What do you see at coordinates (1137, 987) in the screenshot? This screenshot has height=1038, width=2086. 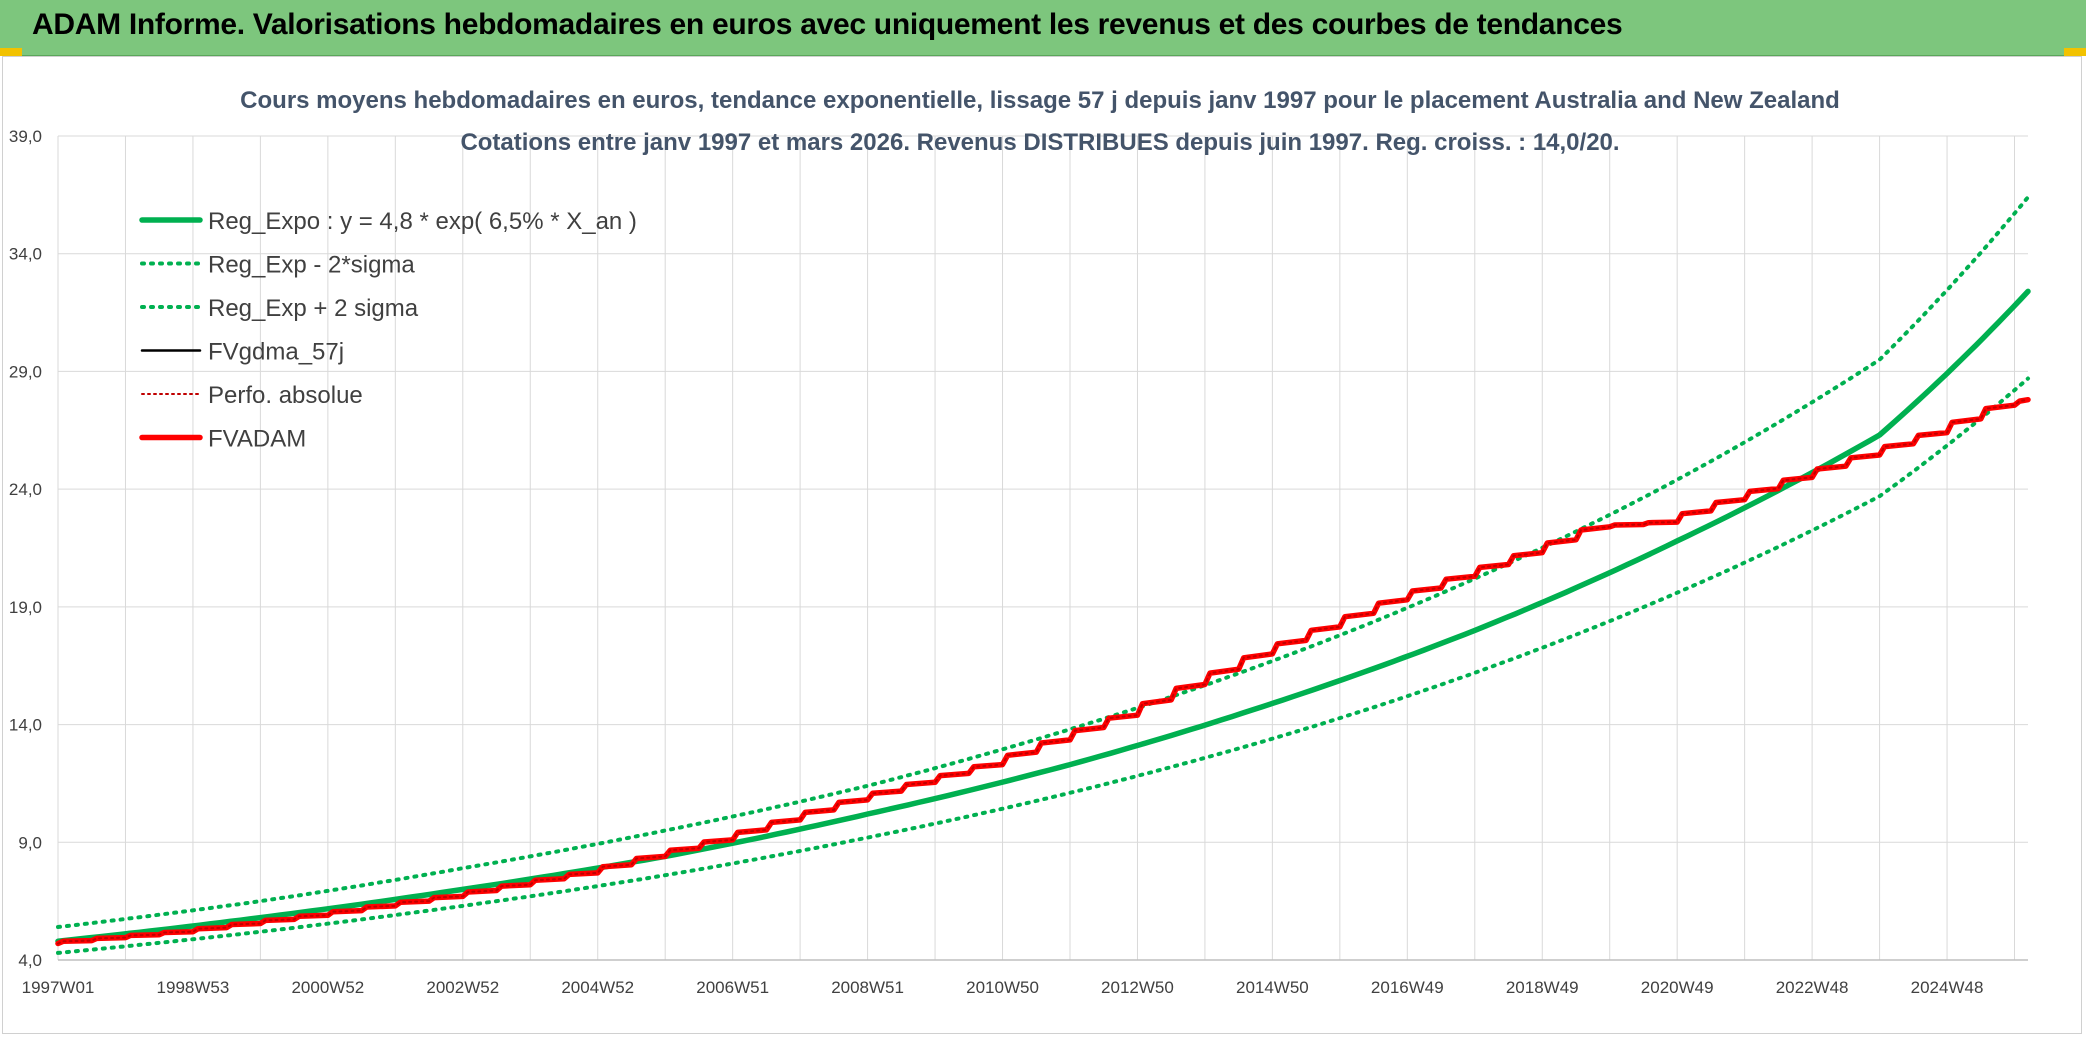 I see `x-tick-label: 2012W50` at bounding box center [1137, 987].